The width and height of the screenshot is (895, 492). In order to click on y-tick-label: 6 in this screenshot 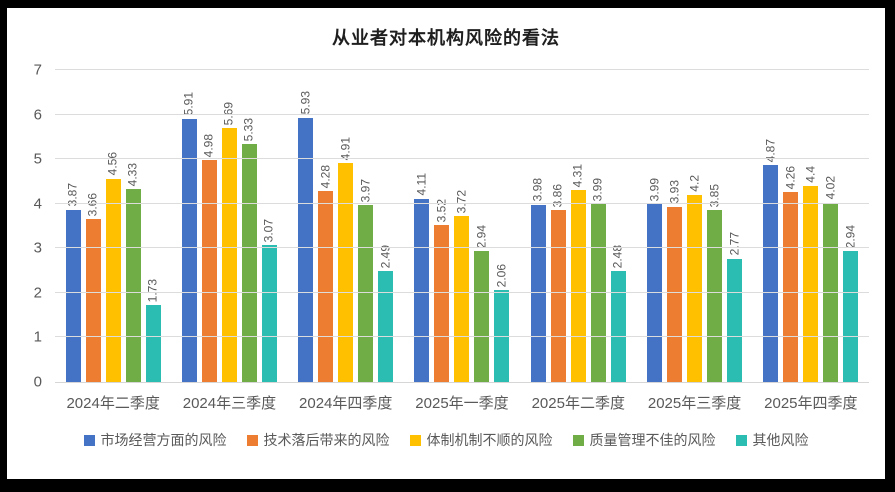, I will do `click(37, 115)`.